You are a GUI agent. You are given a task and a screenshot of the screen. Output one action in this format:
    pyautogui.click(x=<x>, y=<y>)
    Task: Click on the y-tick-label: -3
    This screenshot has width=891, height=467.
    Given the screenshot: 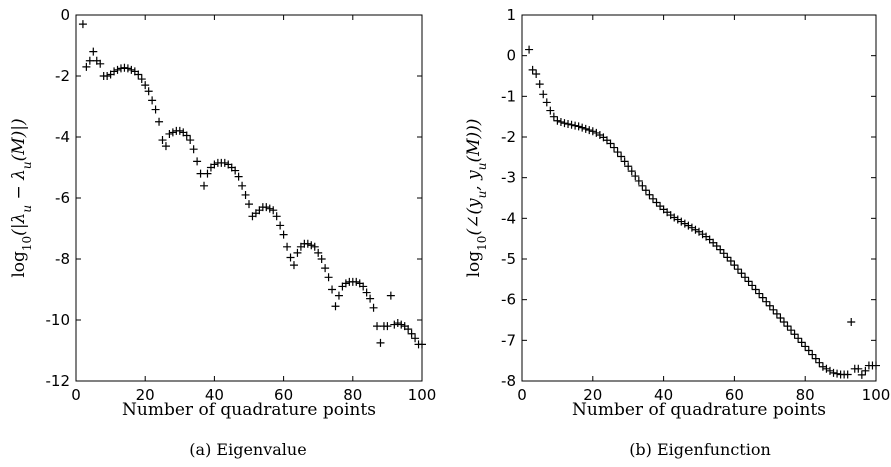 What is the action you would take?
    pyautogui.click(x=508, y=178)
    